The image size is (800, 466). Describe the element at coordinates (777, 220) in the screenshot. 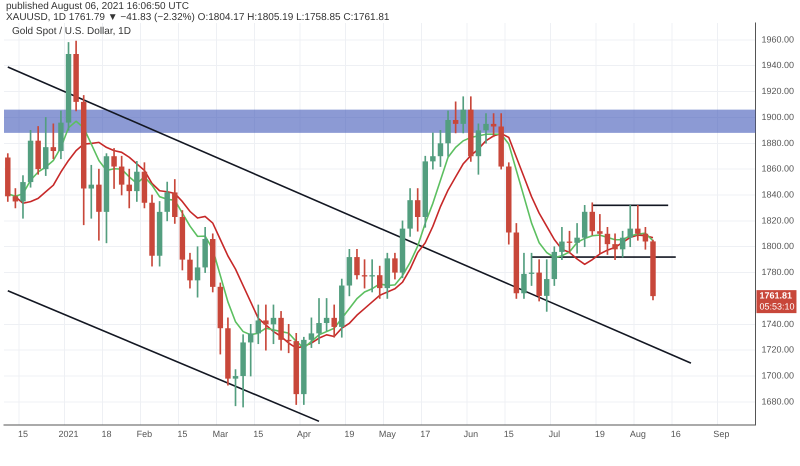

I see `y-tick-label: 1820.00` at that location.